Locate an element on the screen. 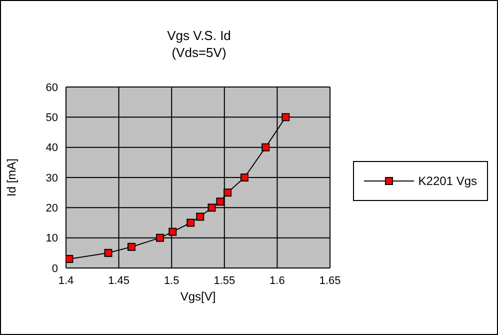 This screenshot has width=498, height=335. y-tick-label: 30 is located at coordinates (52, 178).